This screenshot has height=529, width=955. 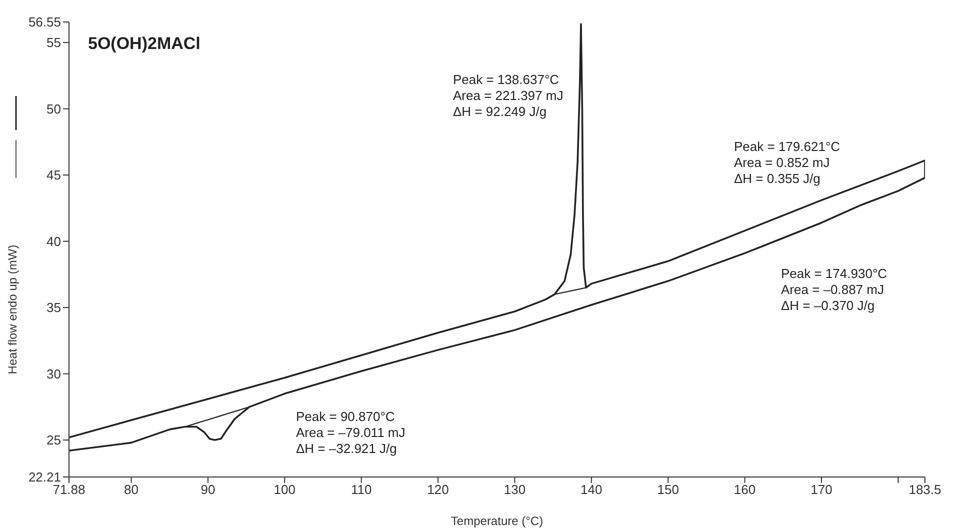 I want to click on x-tick-label: 71.88, so click(x=69, y=490).